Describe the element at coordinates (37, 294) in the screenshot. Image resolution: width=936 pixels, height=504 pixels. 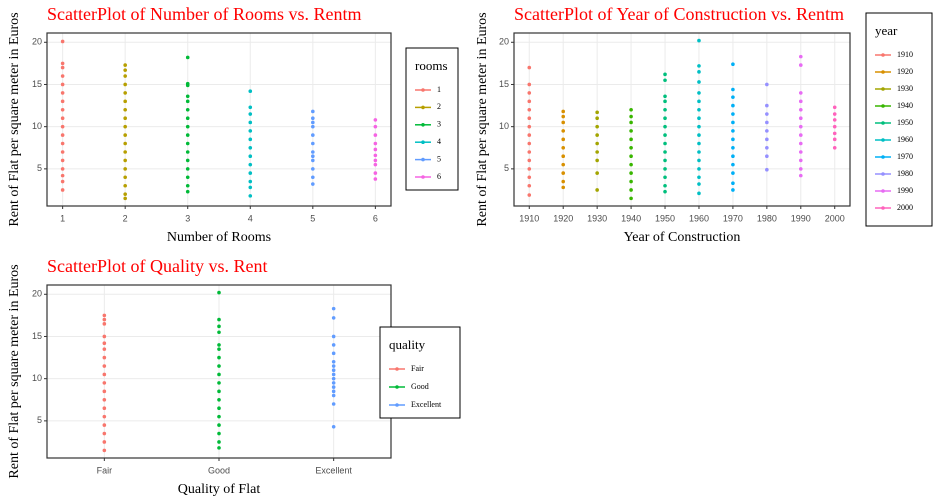
I see `y-tick-label: 20` at that location.